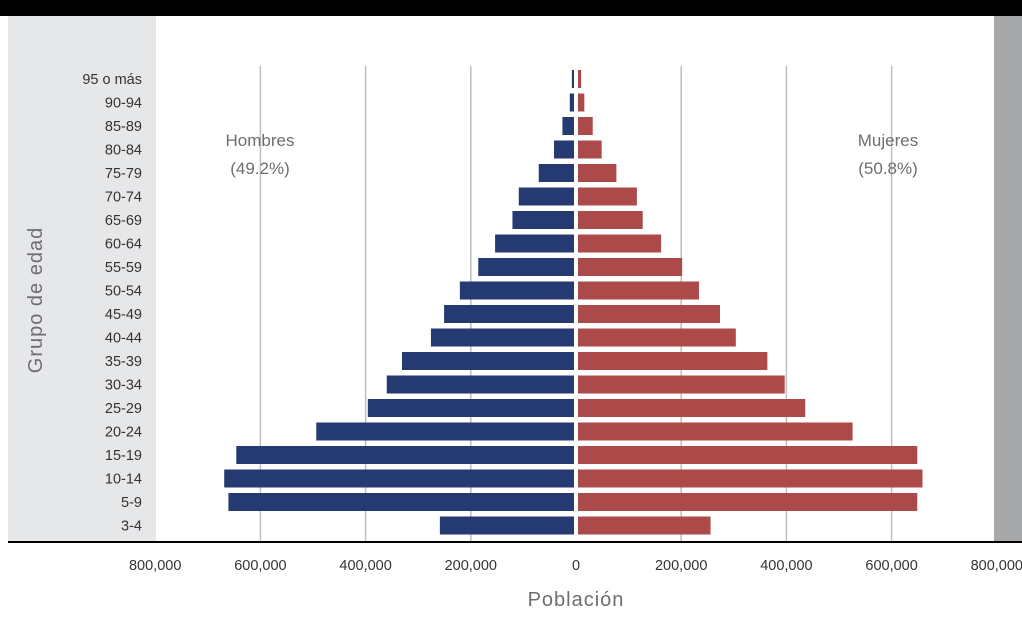 The width and height of the screenshot is (1022, 622). I want to click on age-label-6: 65-69, so click(123, 221).